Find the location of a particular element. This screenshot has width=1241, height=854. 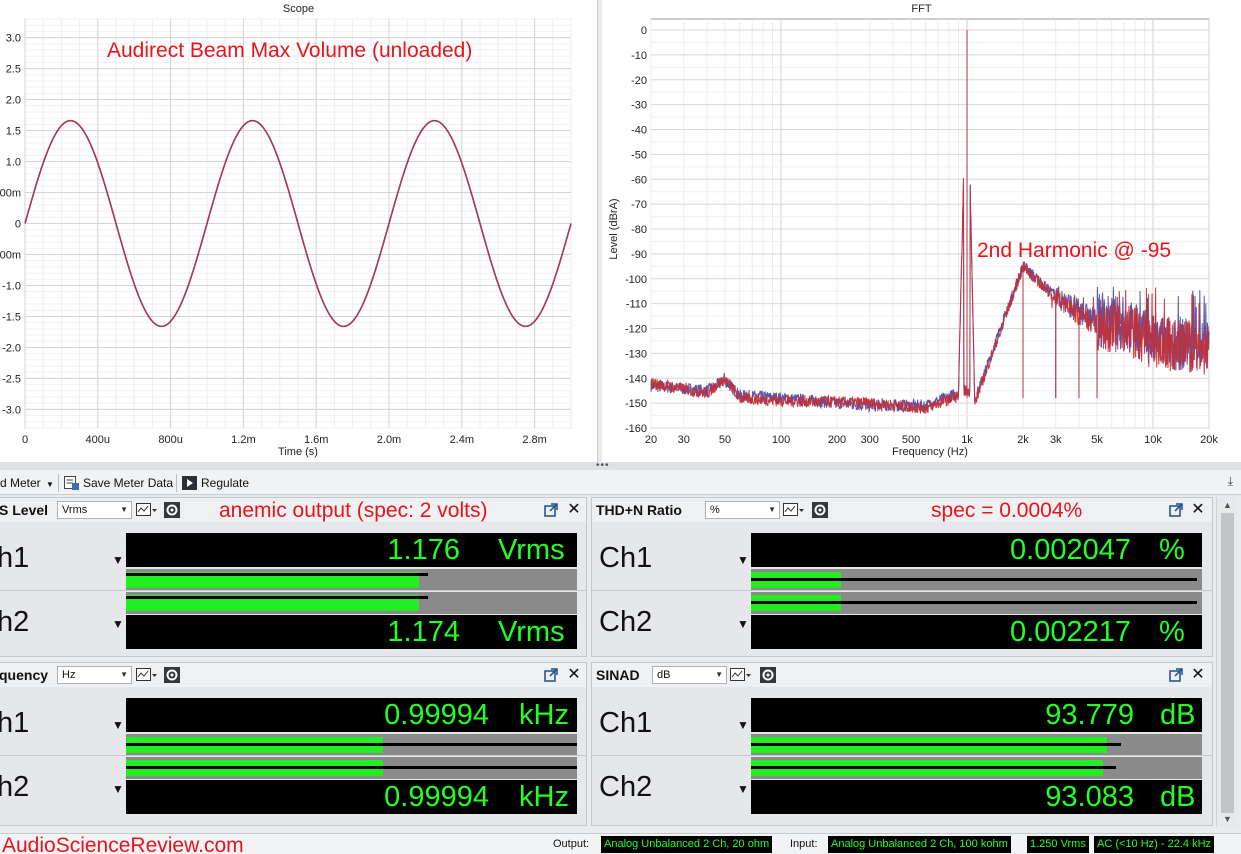

scroll-up-icon: ▲ is located at coordinates (1227, 505).